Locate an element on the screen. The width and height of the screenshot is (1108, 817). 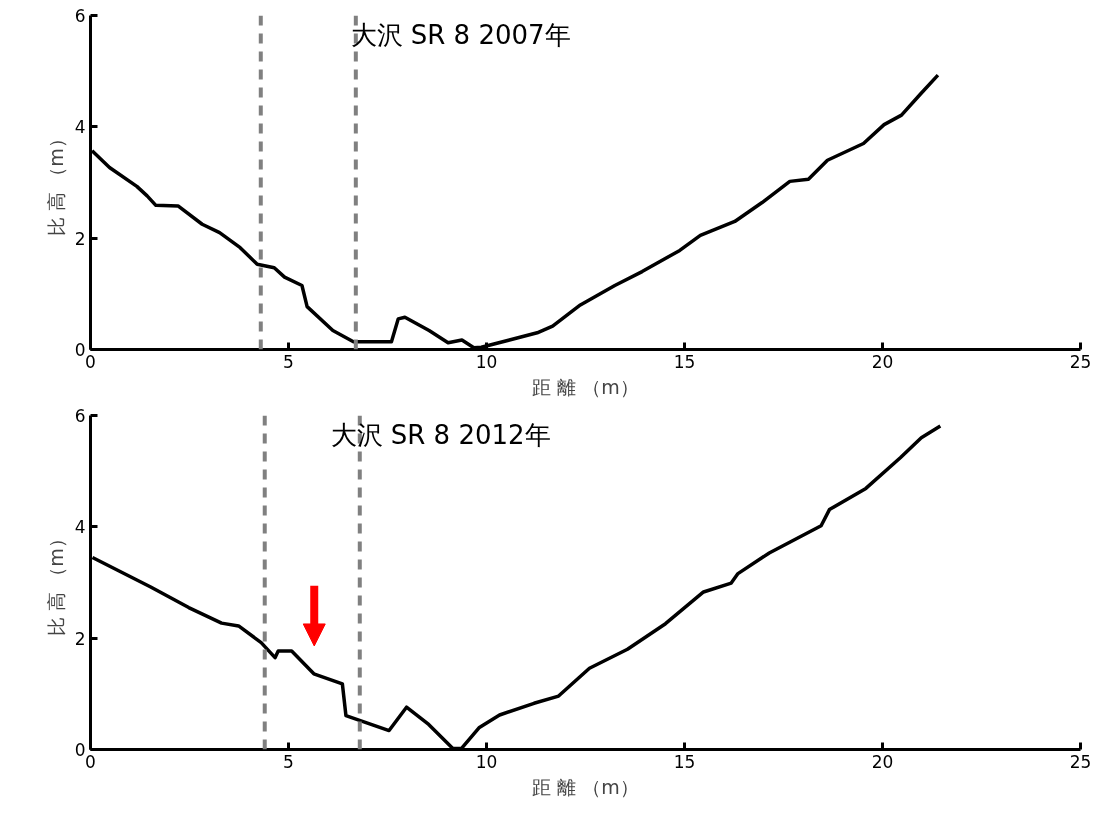
chart-title: 大沢 SR 8 2007年 is located at coordinates (460, 34).